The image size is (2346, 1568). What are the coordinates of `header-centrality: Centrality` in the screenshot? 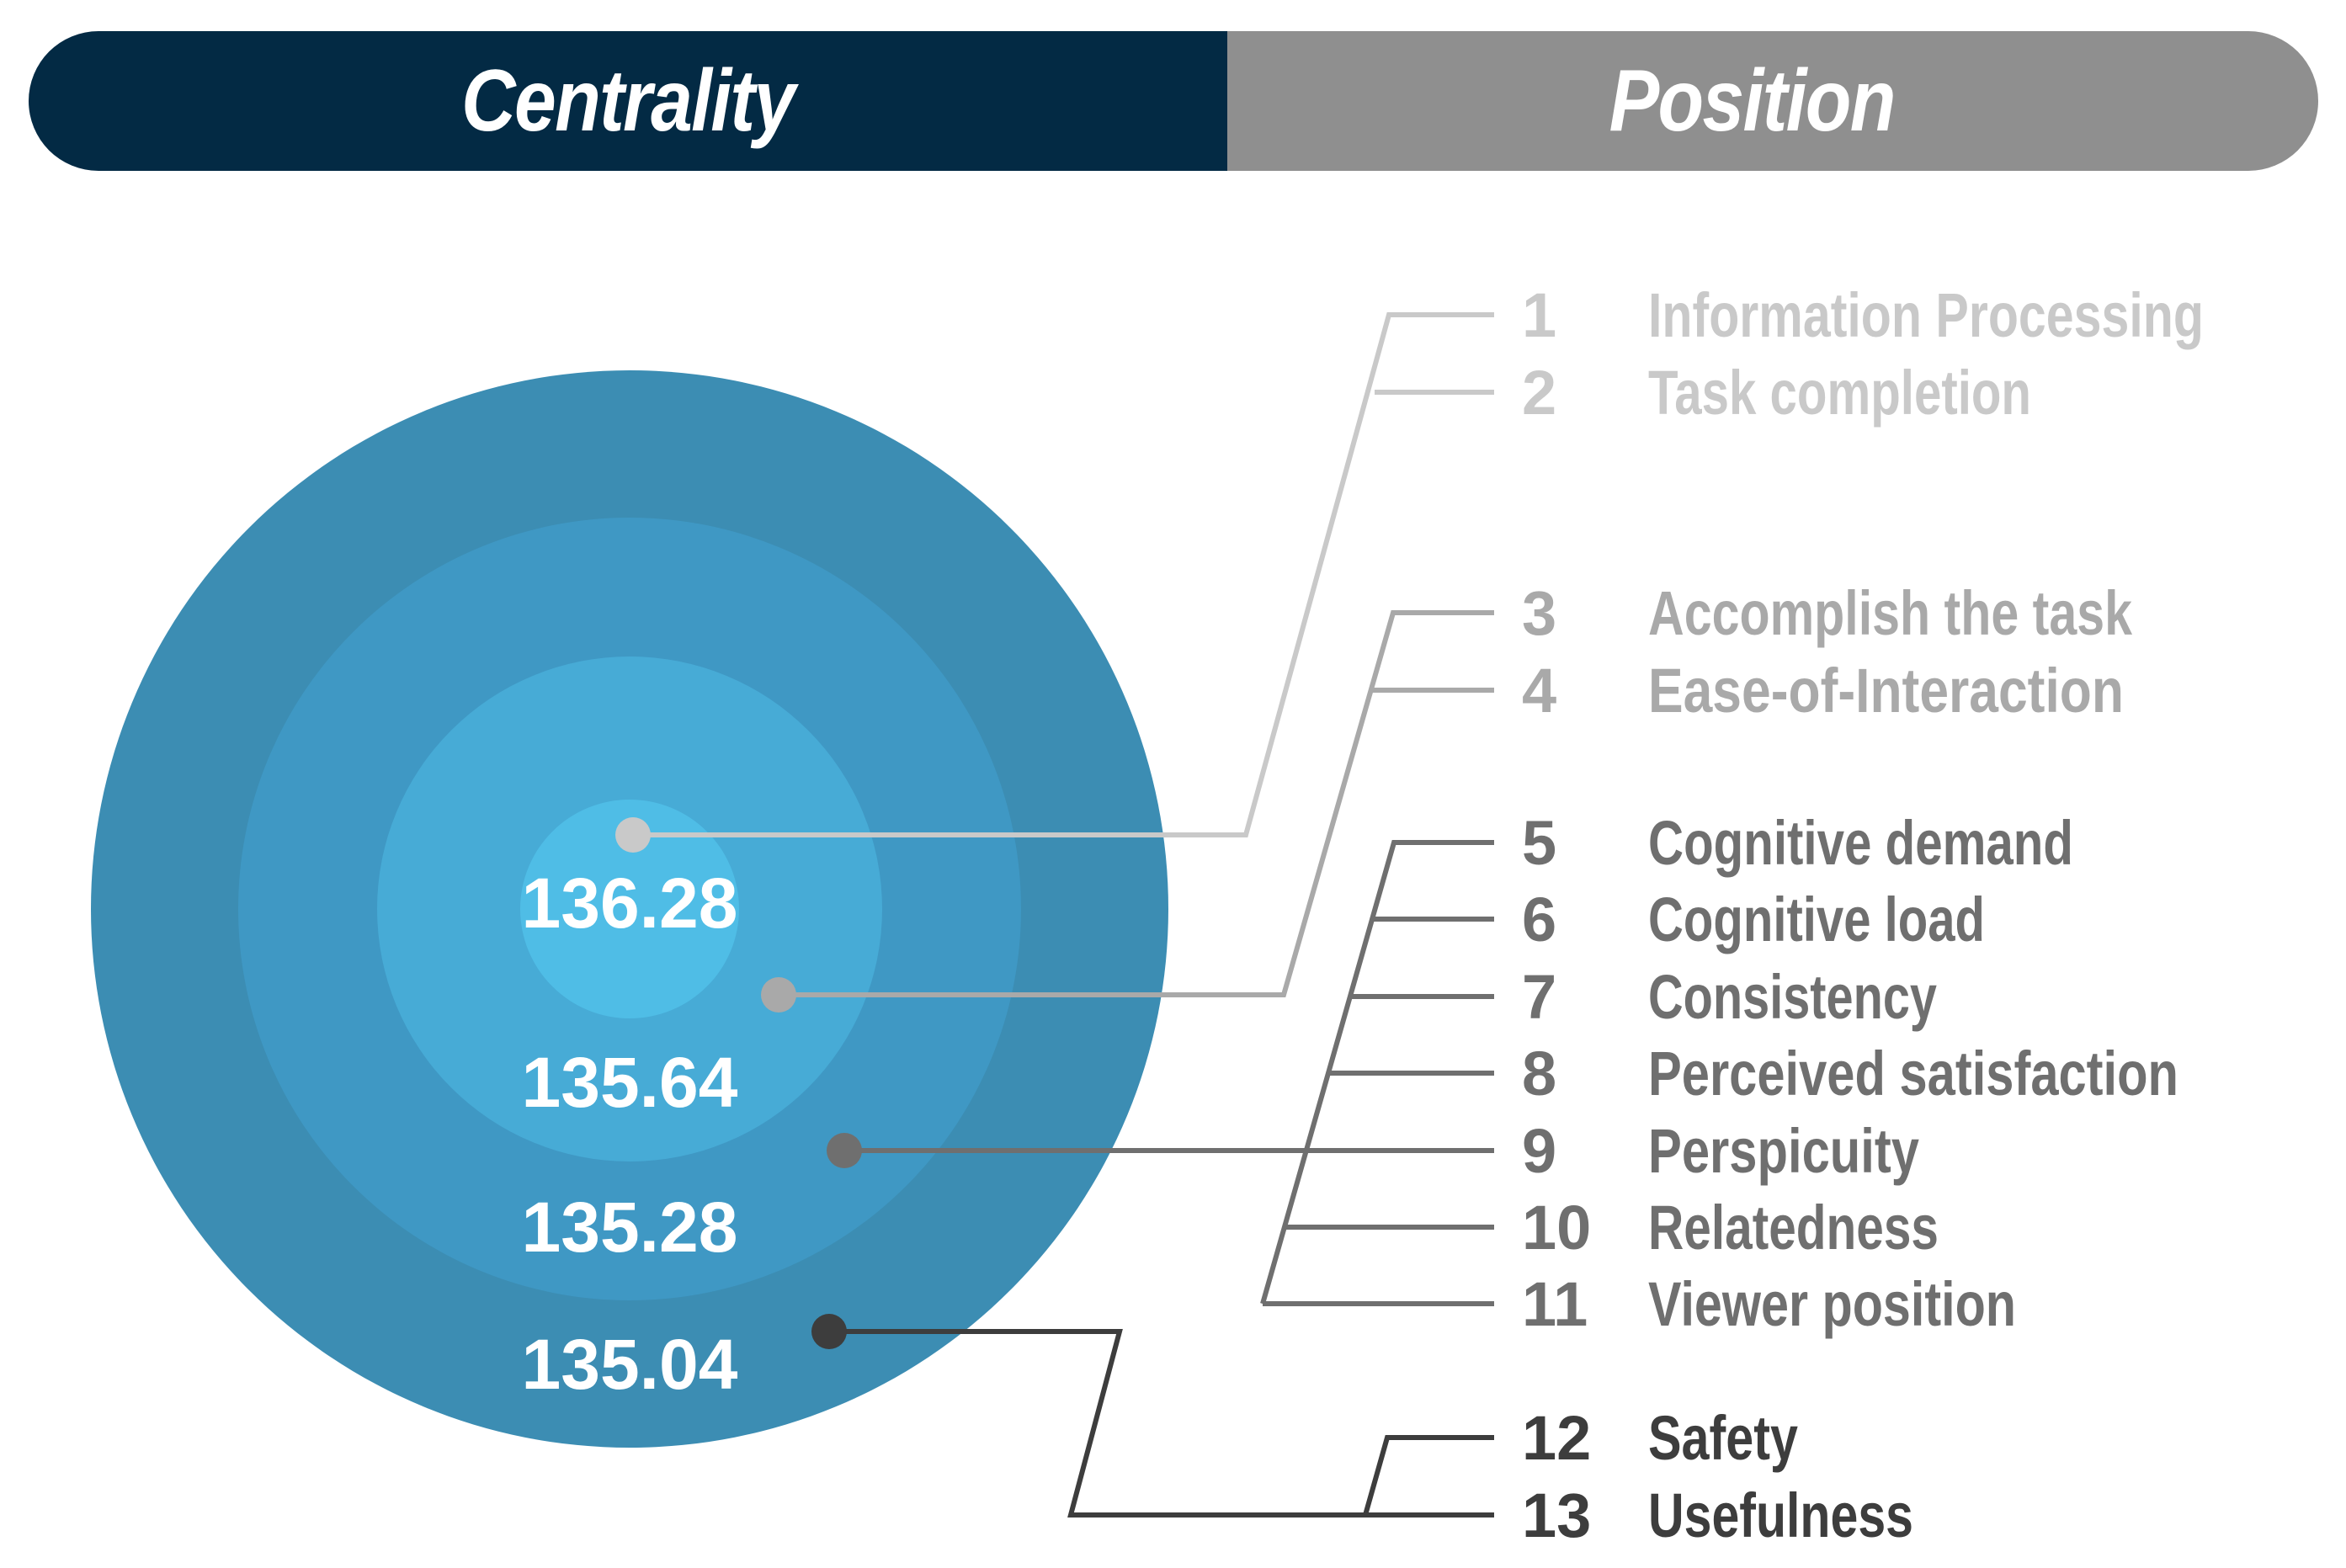 It's located at (628, 101).